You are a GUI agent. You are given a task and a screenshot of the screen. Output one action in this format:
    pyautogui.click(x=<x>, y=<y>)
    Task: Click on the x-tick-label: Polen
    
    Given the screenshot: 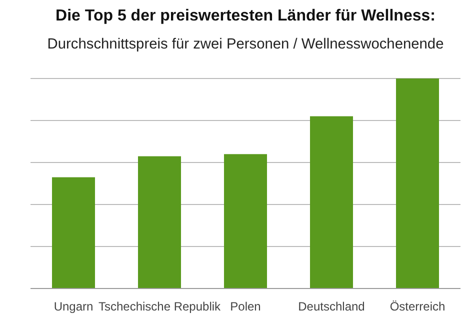 What is the action you would take?
    pyautogui.click(x=245, y=307)
    